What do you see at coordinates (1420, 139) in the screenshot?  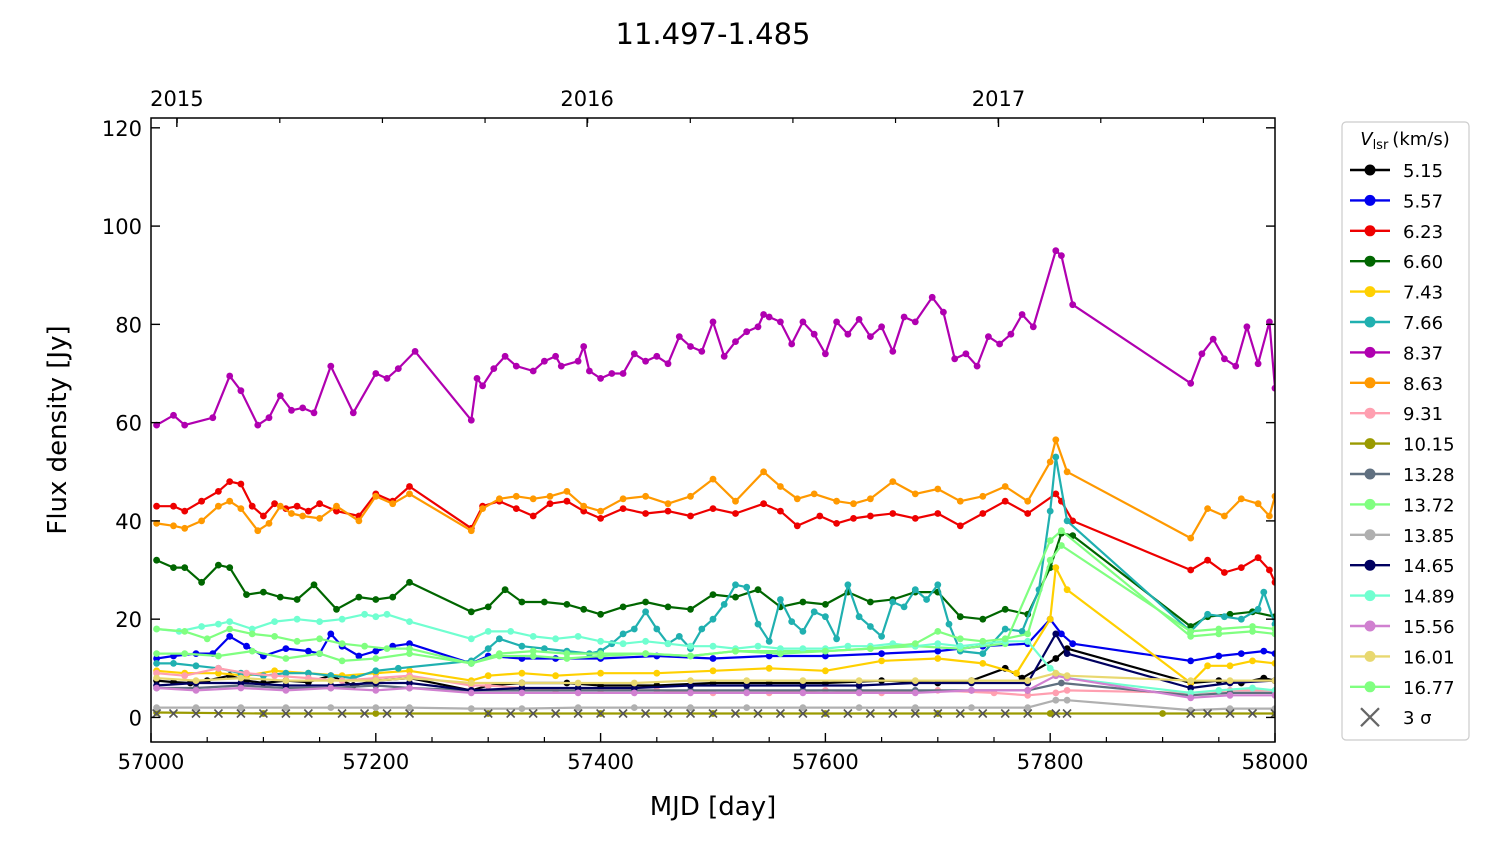 I see `legend-title-unit: (km/s)` at bounding box center [1420, 139].